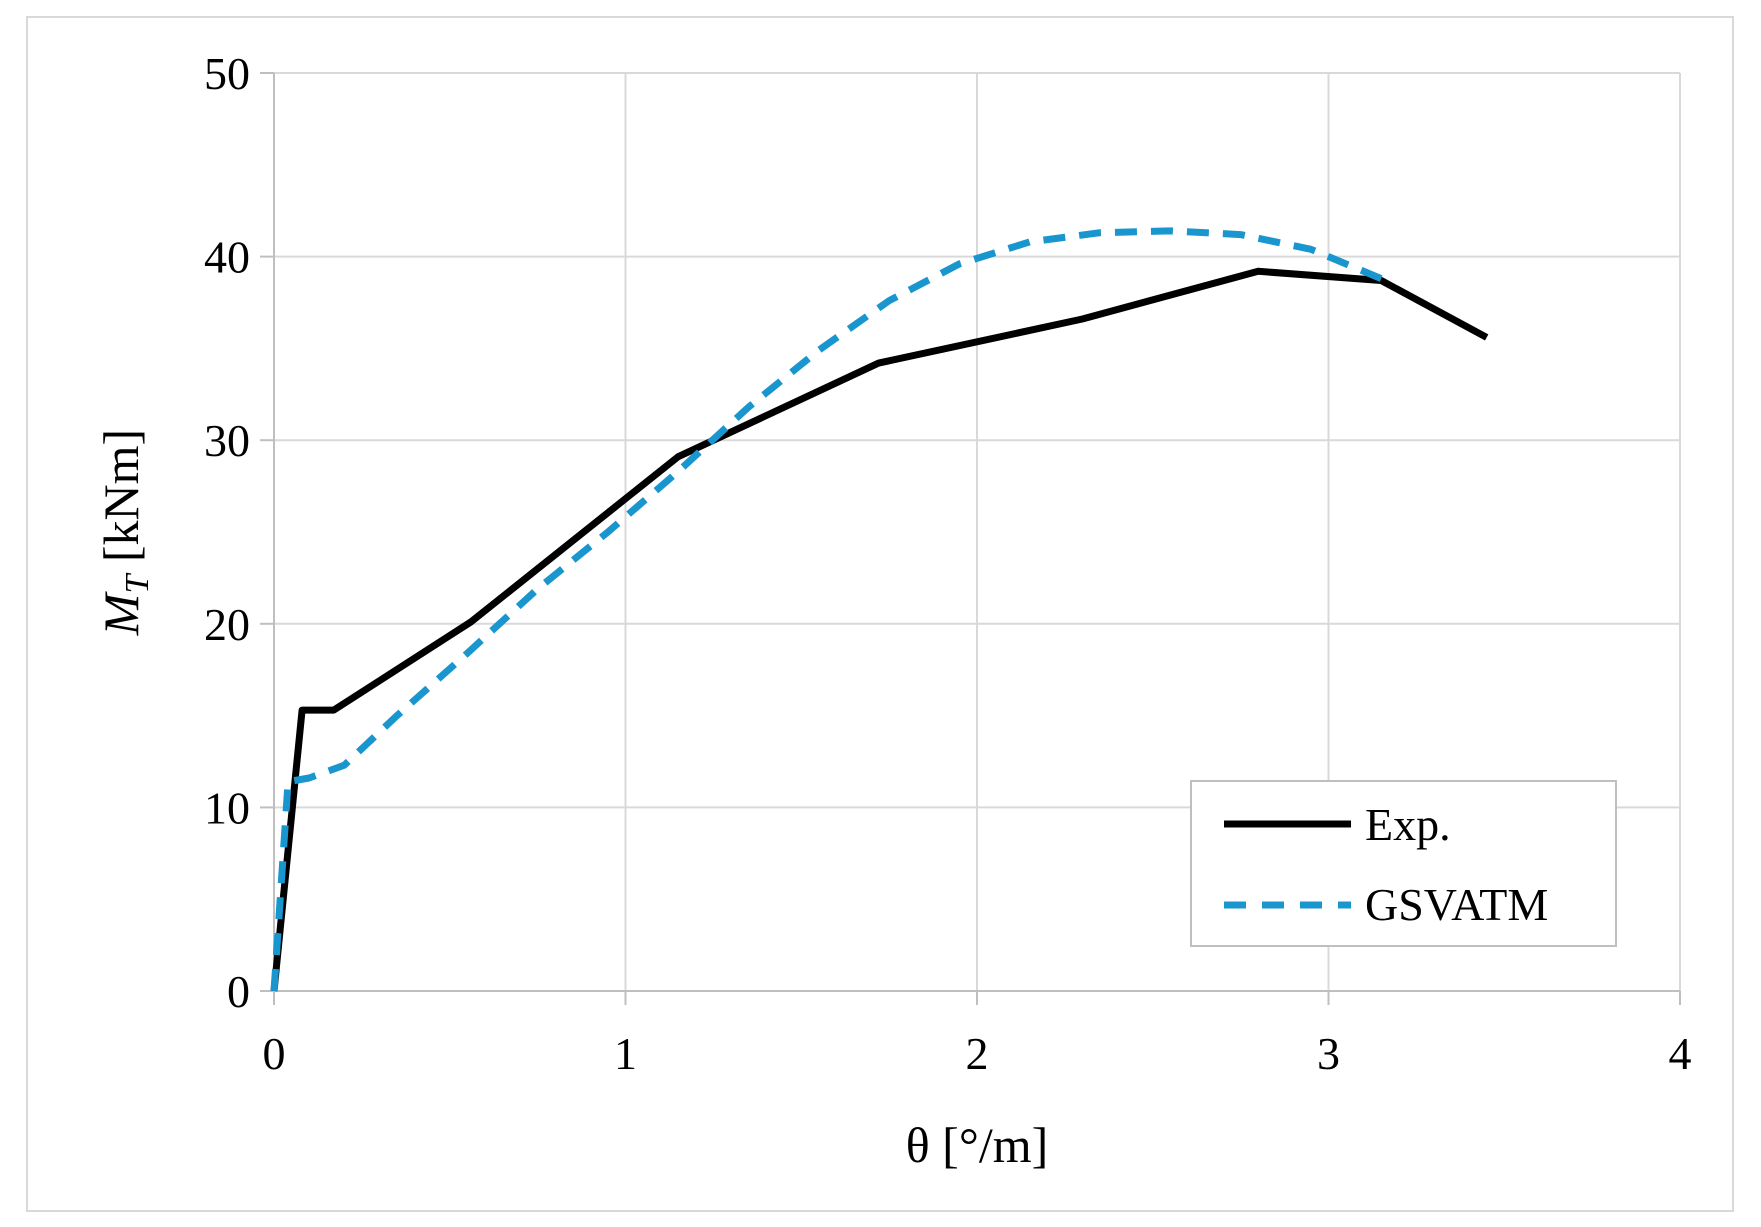  Describe the element at coordinates (1408, 824) in the screenshot. I see `legend-label-exp: Exp.` at that location.